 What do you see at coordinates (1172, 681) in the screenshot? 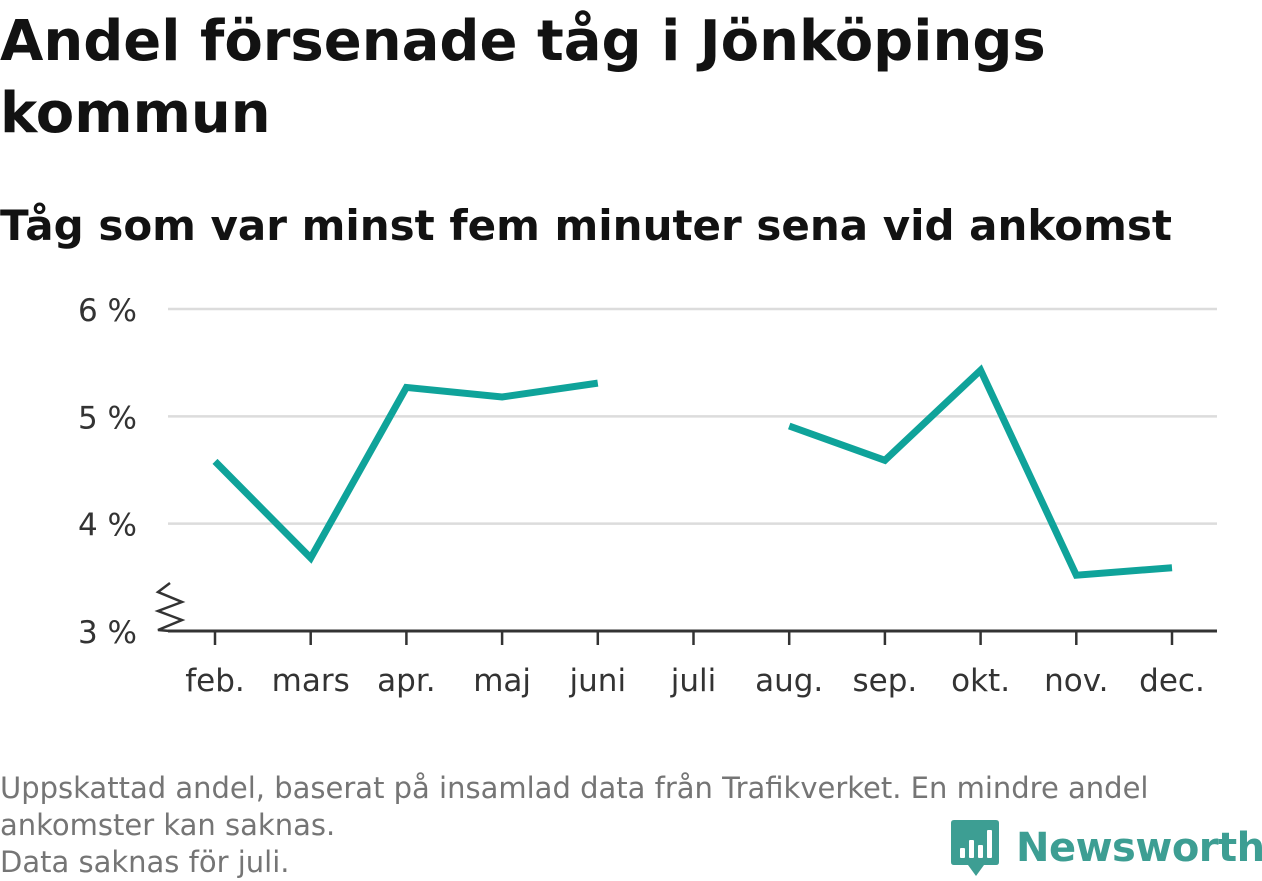
I see `x-tick-label: dec.` at bounding box center [1172, 681].